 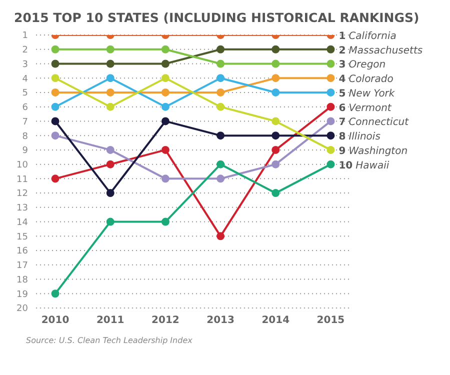 What do you see at coordinates (25, 122) in the screenshot?
I see `y-tick-label: 7` at bounding box center [25, 122].